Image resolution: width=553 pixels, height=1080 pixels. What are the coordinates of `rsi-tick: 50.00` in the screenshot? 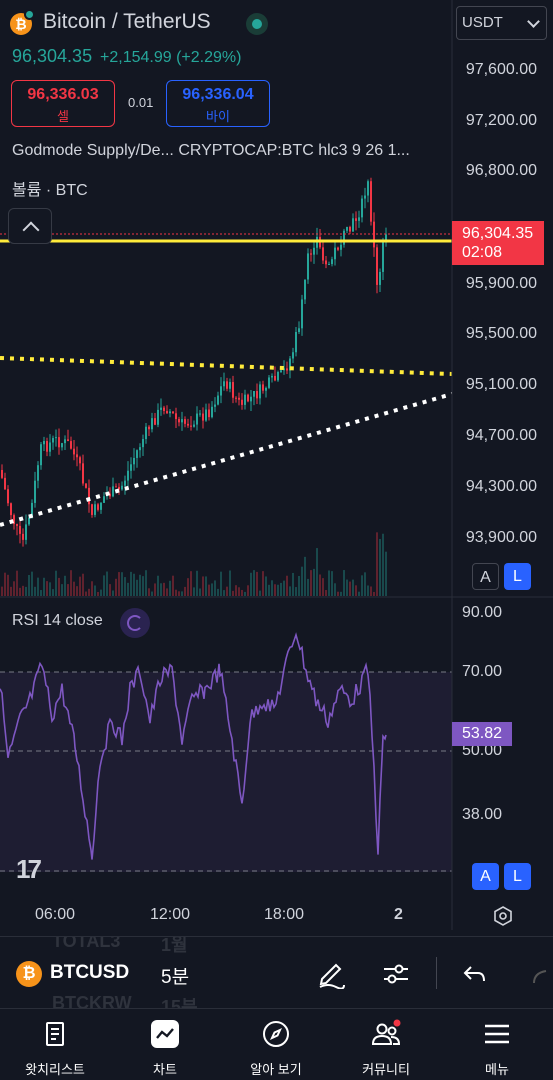 It's located at (482, 750).